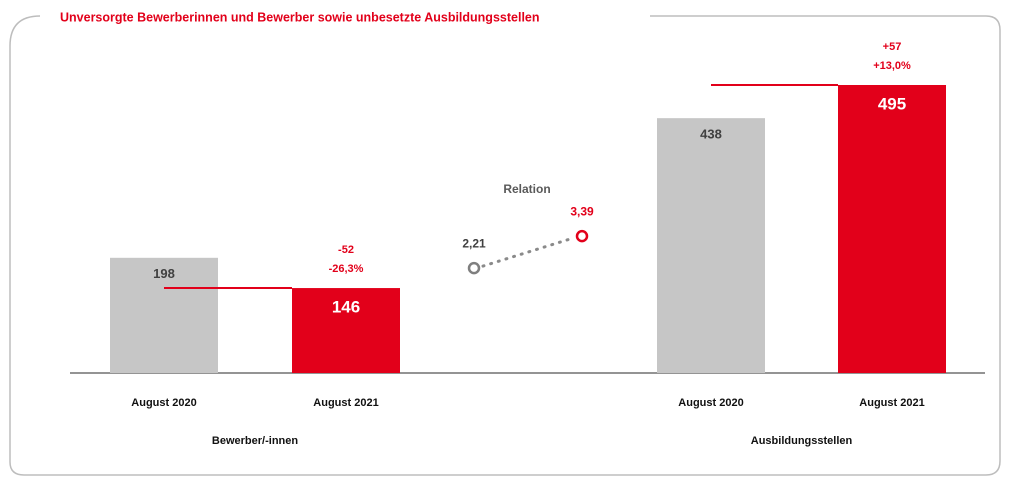  Describe the element at coordinates (346, 269) in the screenshot. I see `change-label: -26,3%` at that location.